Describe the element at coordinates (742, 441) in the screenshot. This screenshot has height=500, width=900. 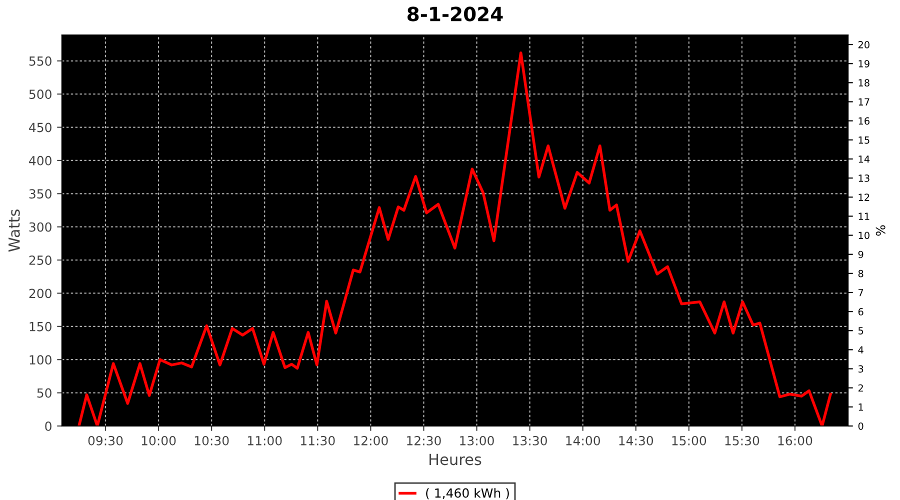
I see `x-tick-label: 15:30` at that location.